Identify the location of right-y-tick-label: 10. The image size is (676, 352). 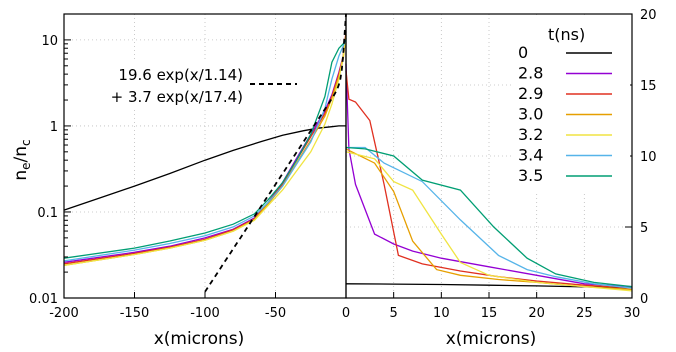
(648, 157).